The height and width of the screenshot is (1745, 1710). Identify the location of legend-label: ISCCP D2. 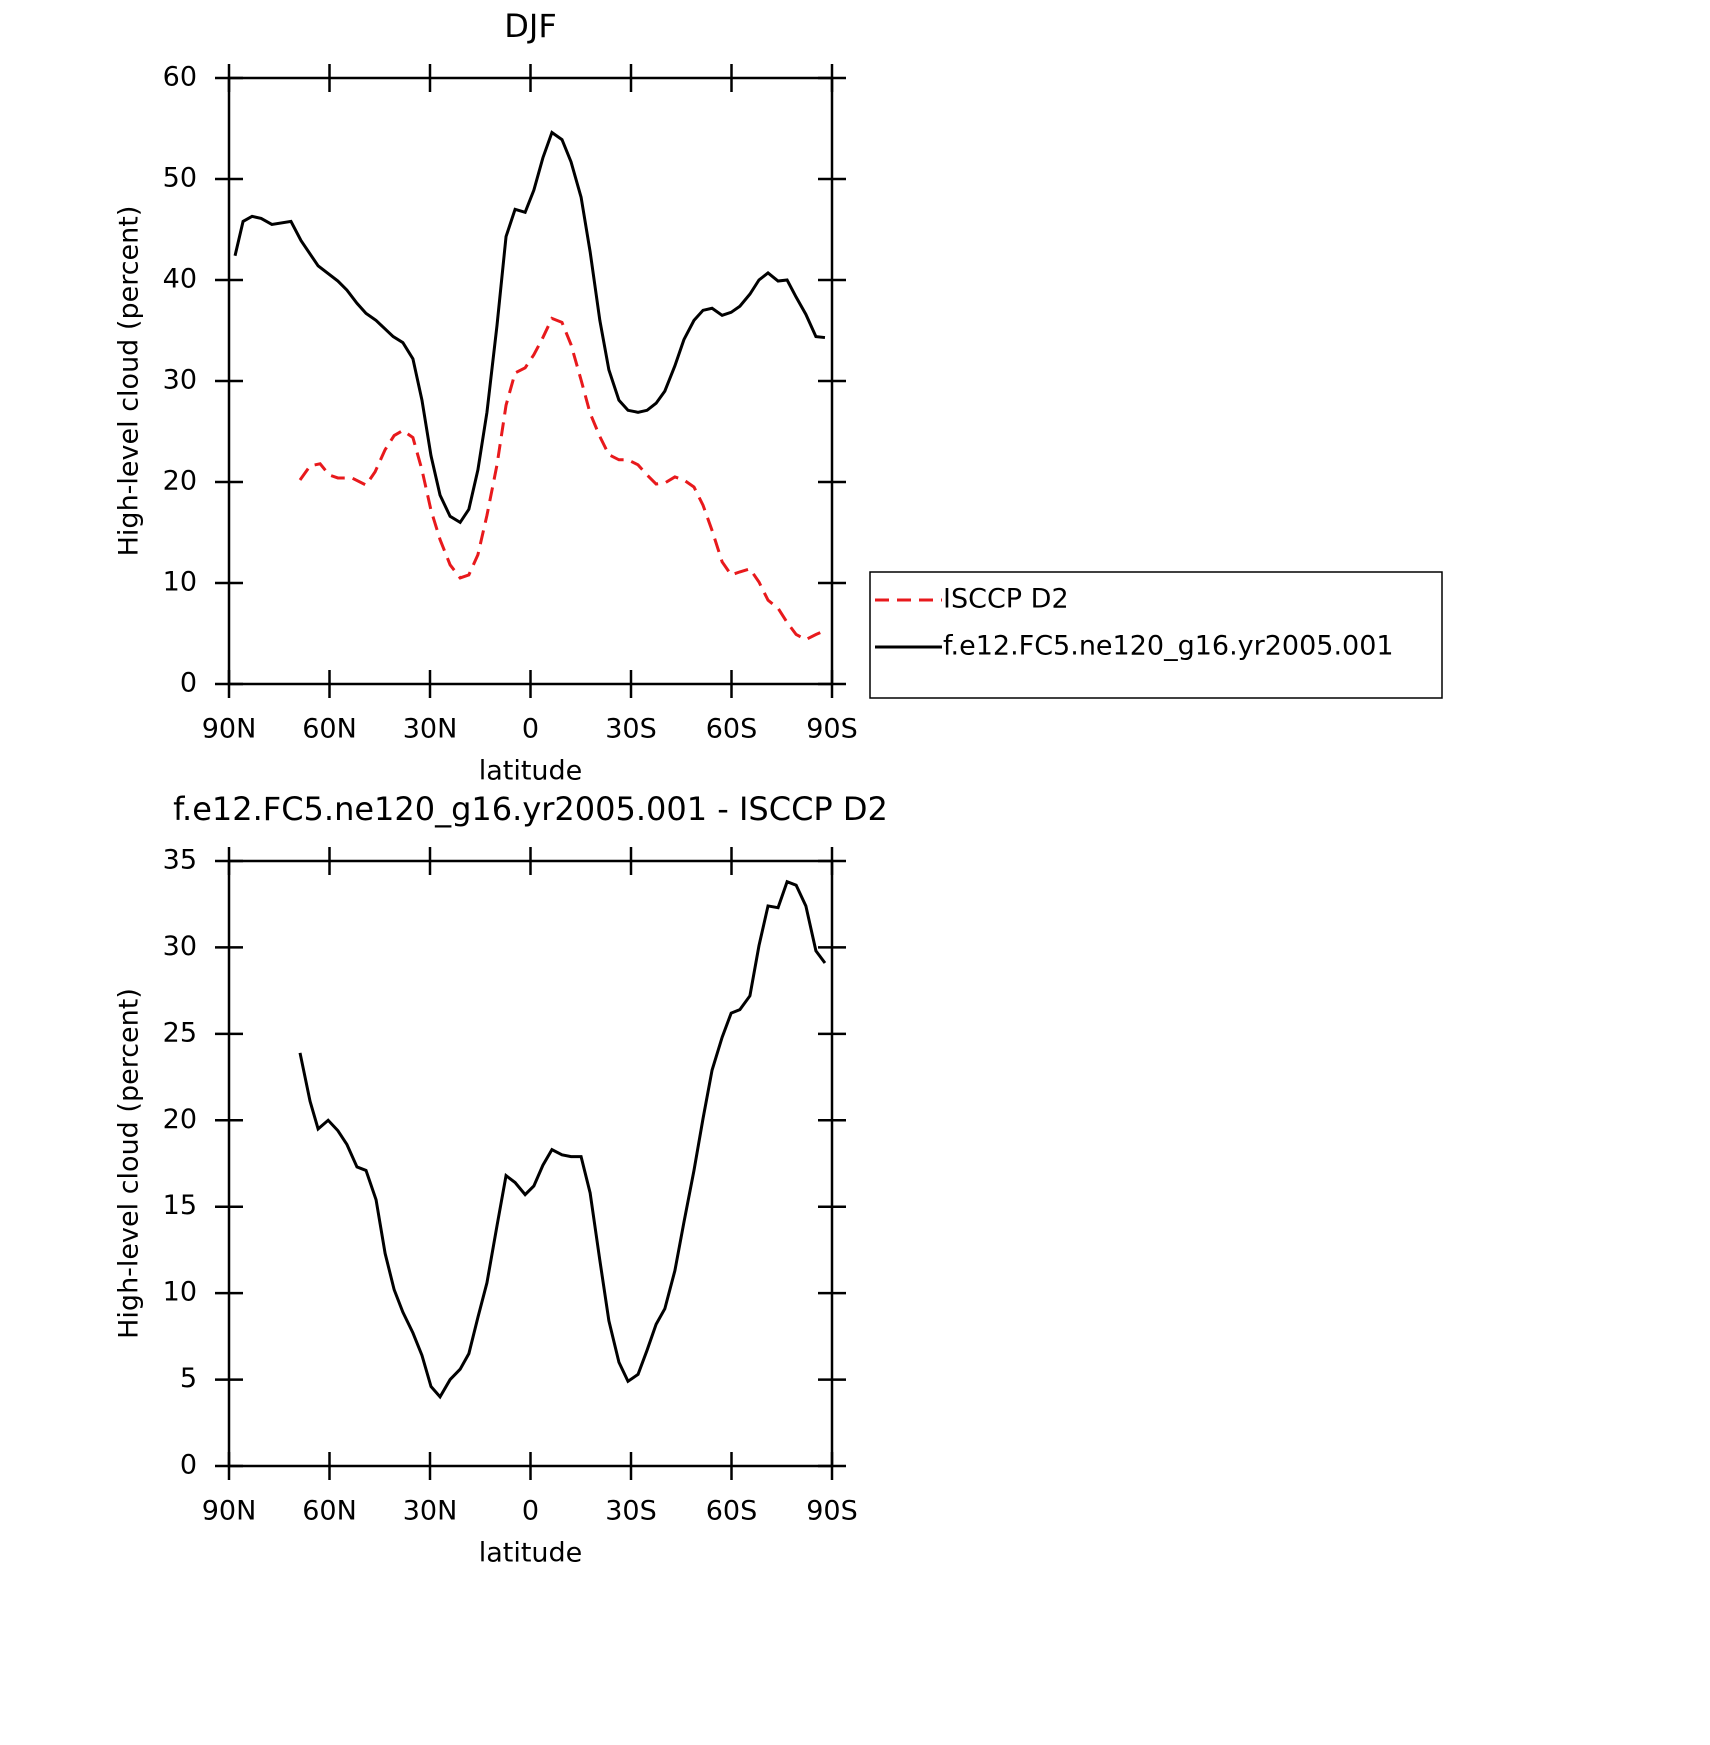
(1006, 599).